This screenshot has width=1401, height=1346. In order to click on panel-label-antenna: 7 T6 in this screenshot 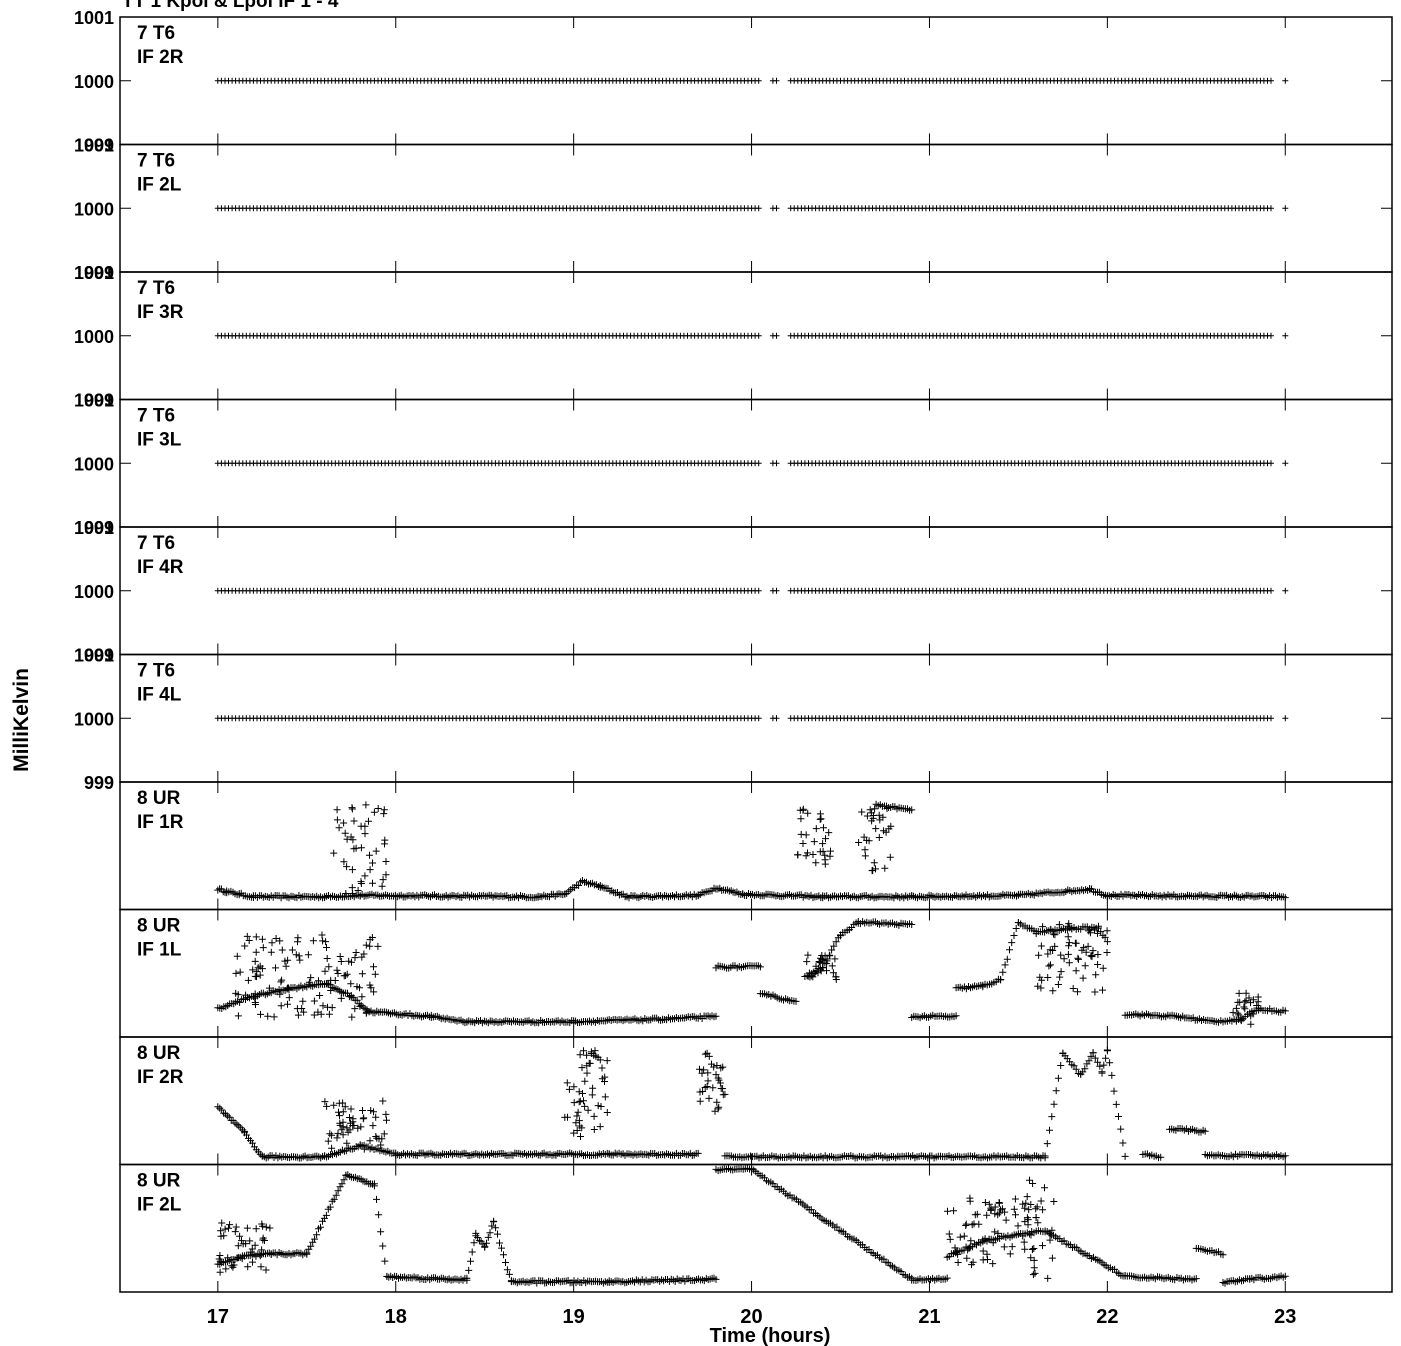, I will do `click(156, 161)`.